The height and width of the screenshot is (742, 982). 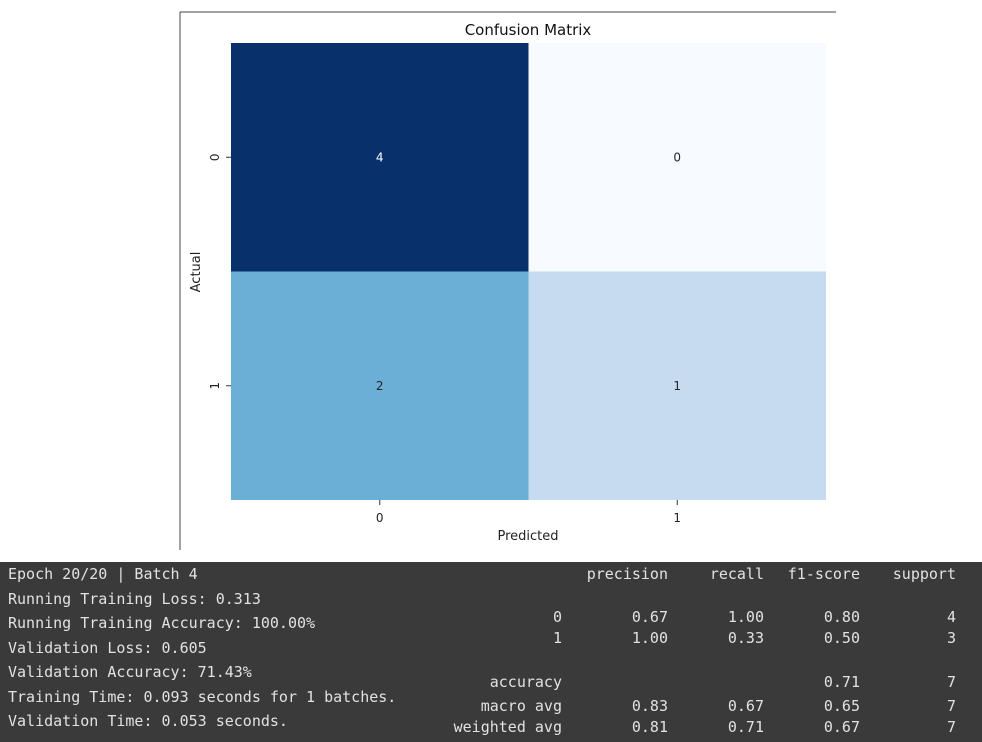 What do you see at coordinates (951, 638) in the screenshot?
I see `report-cell-support: 3` at bounding box center [951, 638].